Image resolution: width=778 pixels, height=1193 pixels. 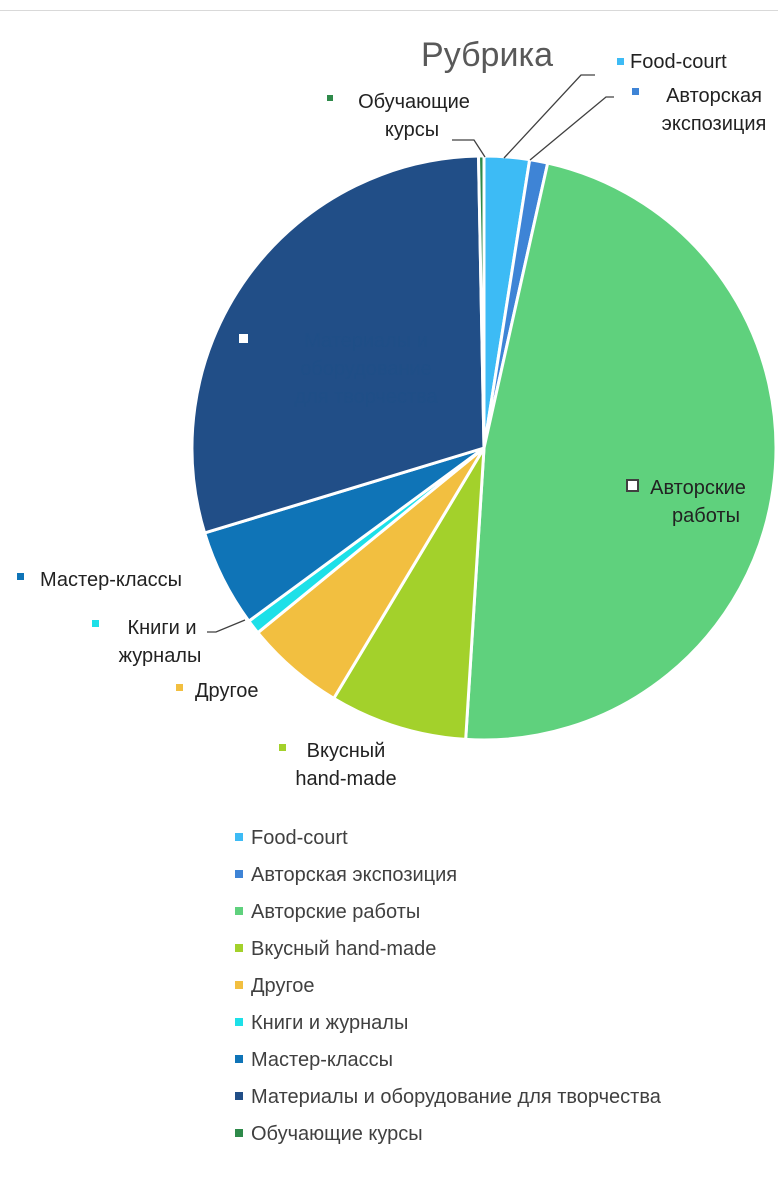 What do you see at coordinates (389, 10) in the screenshot?
I see `top-divider` at bounding box center [389, 10].